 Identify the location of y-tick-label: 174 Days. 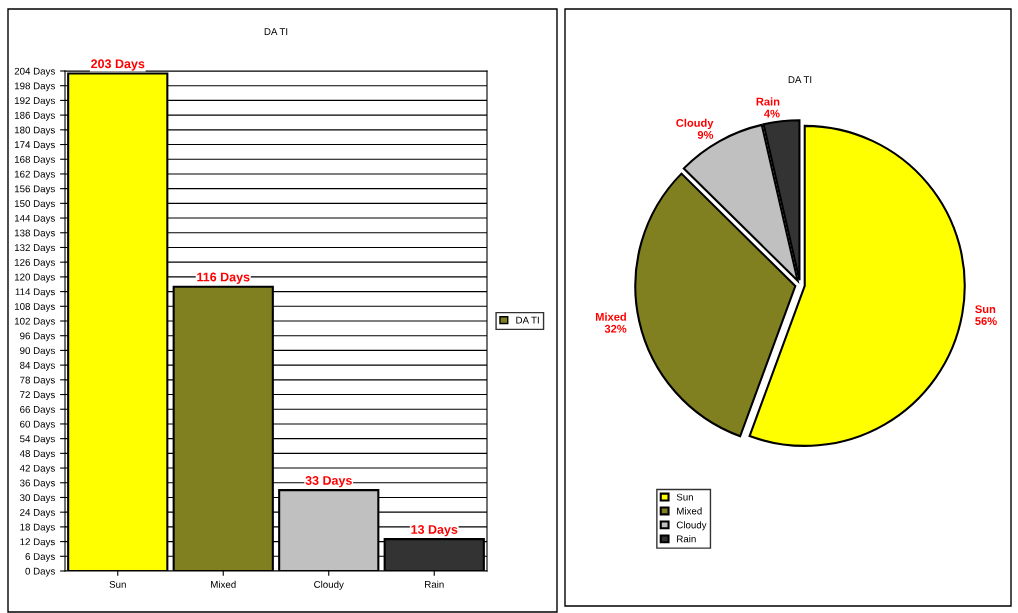
(34, 146).